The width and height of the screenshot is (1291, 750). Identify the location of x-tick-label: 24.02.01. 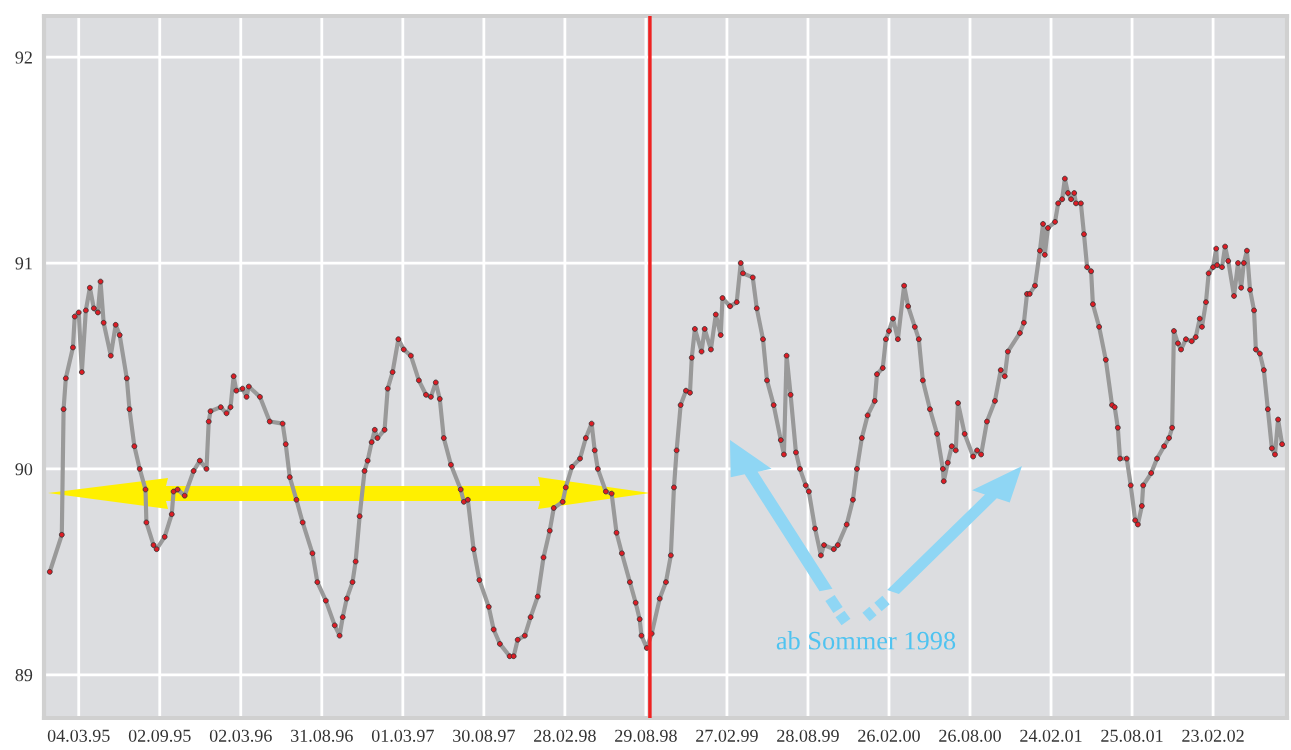
(1051, 735).